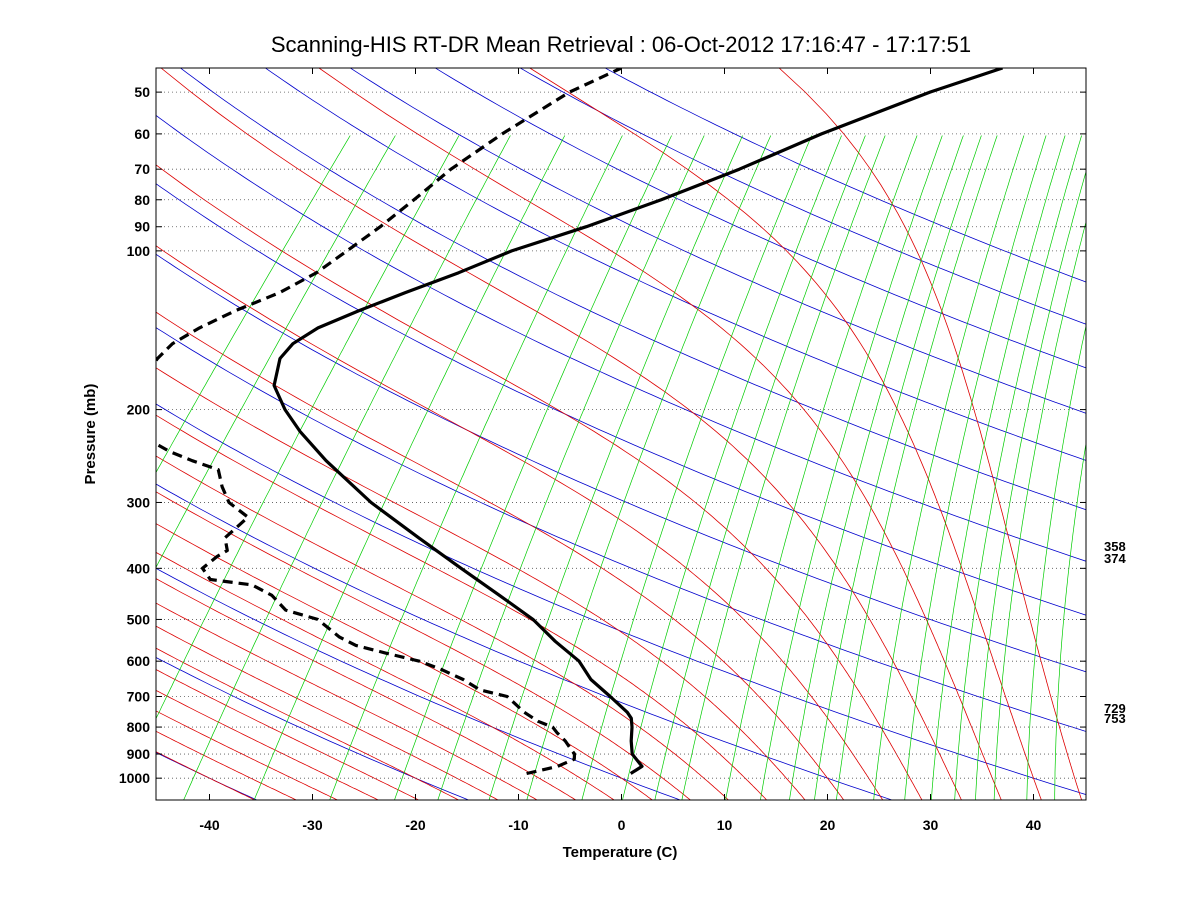  What do you see at coordinates (1115, 558) in the screenshot?
I see `annotation-374: 374` at bounding box center [1115, 558].